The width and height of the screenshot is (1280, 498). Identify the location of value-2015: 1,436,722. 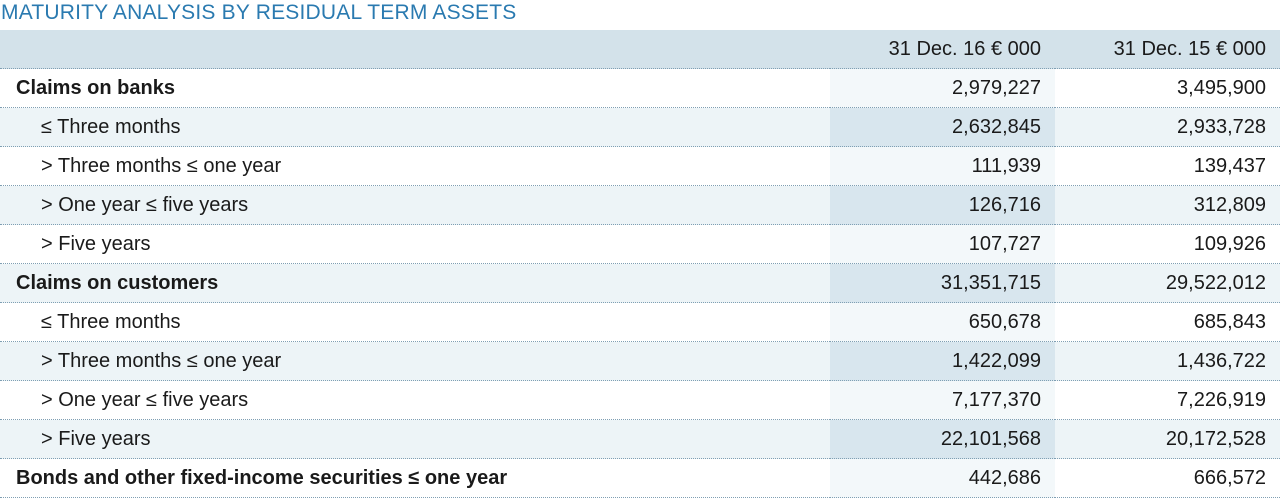
(1167, 361).